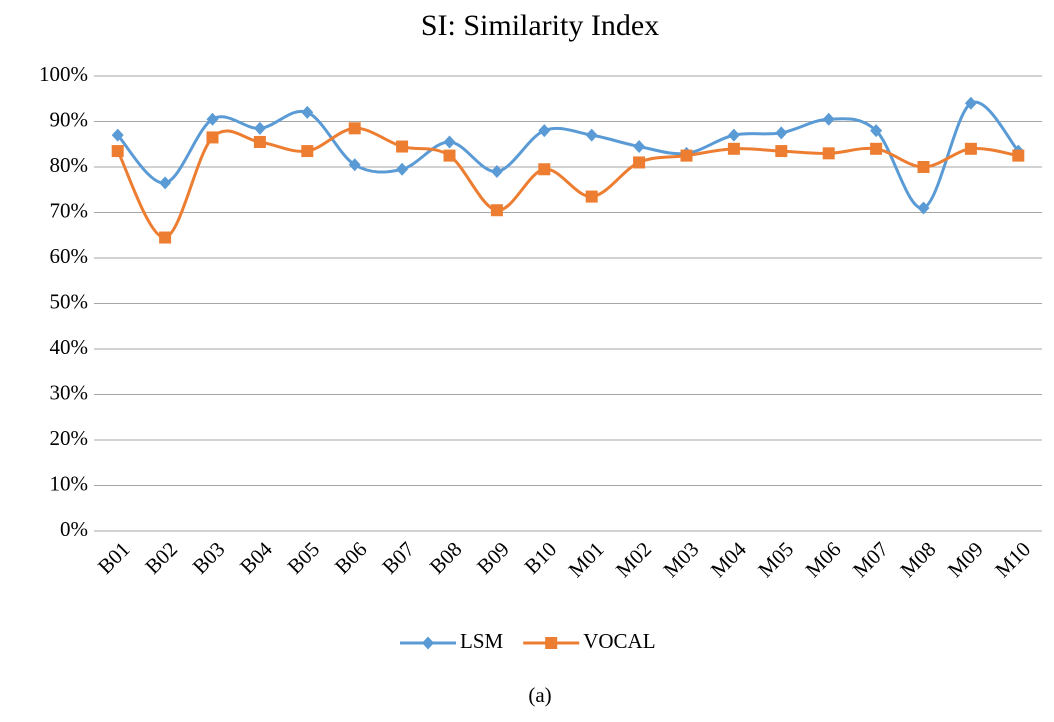 Image resolution: width=1054 pixels, height=722 pixels. What do you see at coordinates (619, 641) in the screenshot?
I see `legend-label: VOCAL` at bounding box center [619, 641].